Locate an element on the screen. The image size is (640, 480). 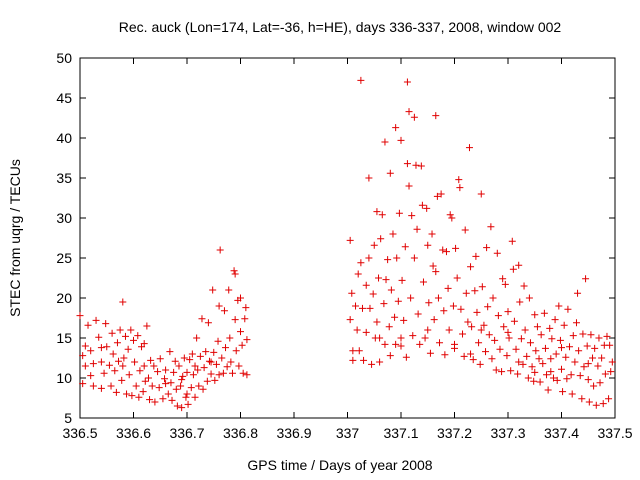
y-tick-label: 5 is located at coordinates (68, 418).